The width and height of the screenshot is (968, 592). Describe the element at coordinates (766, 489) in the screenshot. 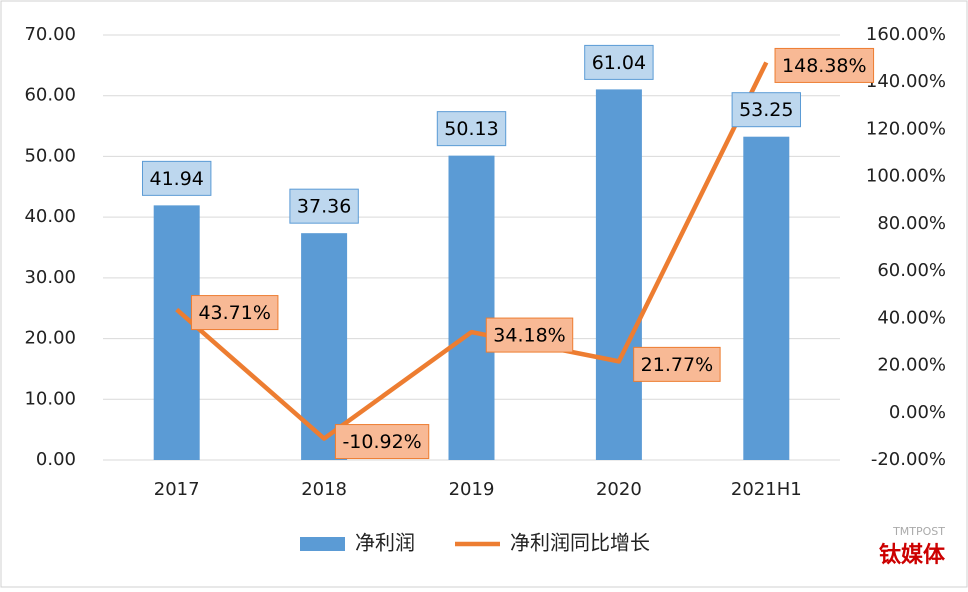

I see `x-tick-label: 2021H1` at that location.